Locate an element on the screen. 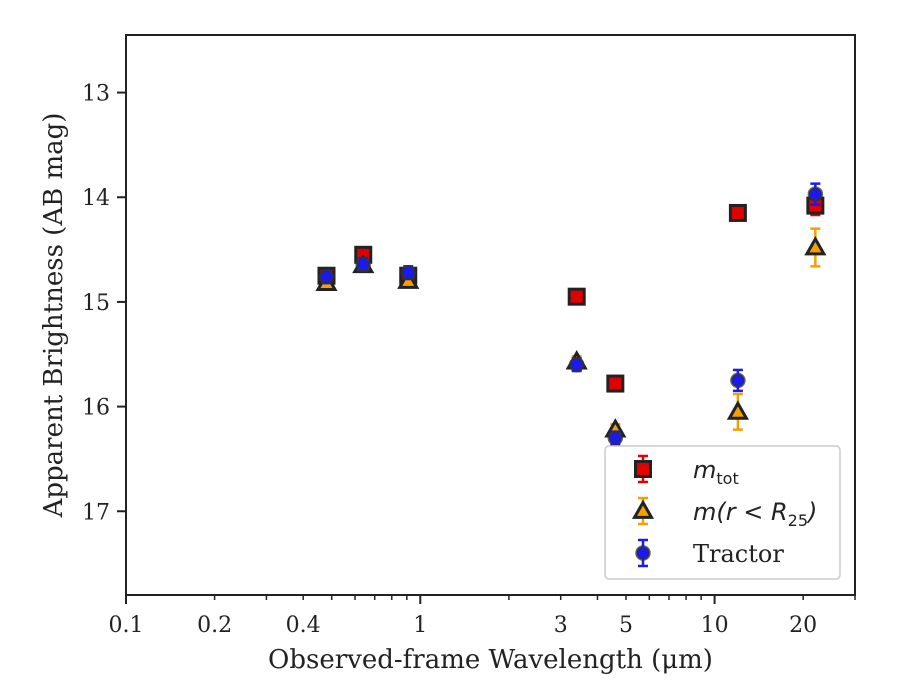 The height and width of the screenshot is (700, 900). x-tick-label: 10 is located at coordinates (715, 625).